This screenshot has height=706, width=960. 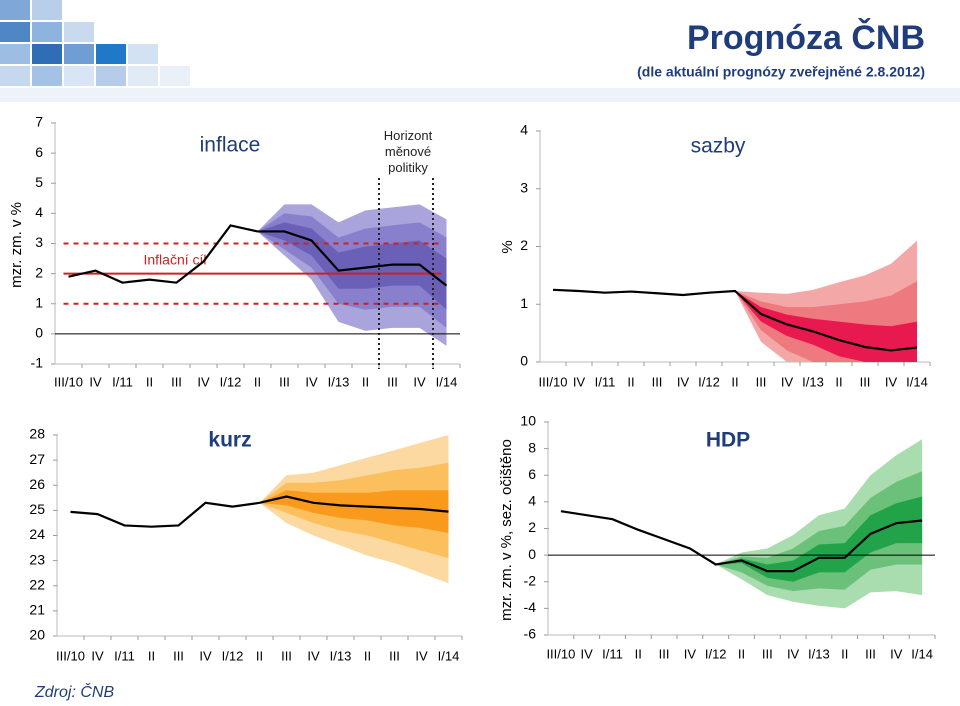 I want to click on y-axis-label: mzr. zm. v %, sez. očištěno, so click(x=506, y=530).